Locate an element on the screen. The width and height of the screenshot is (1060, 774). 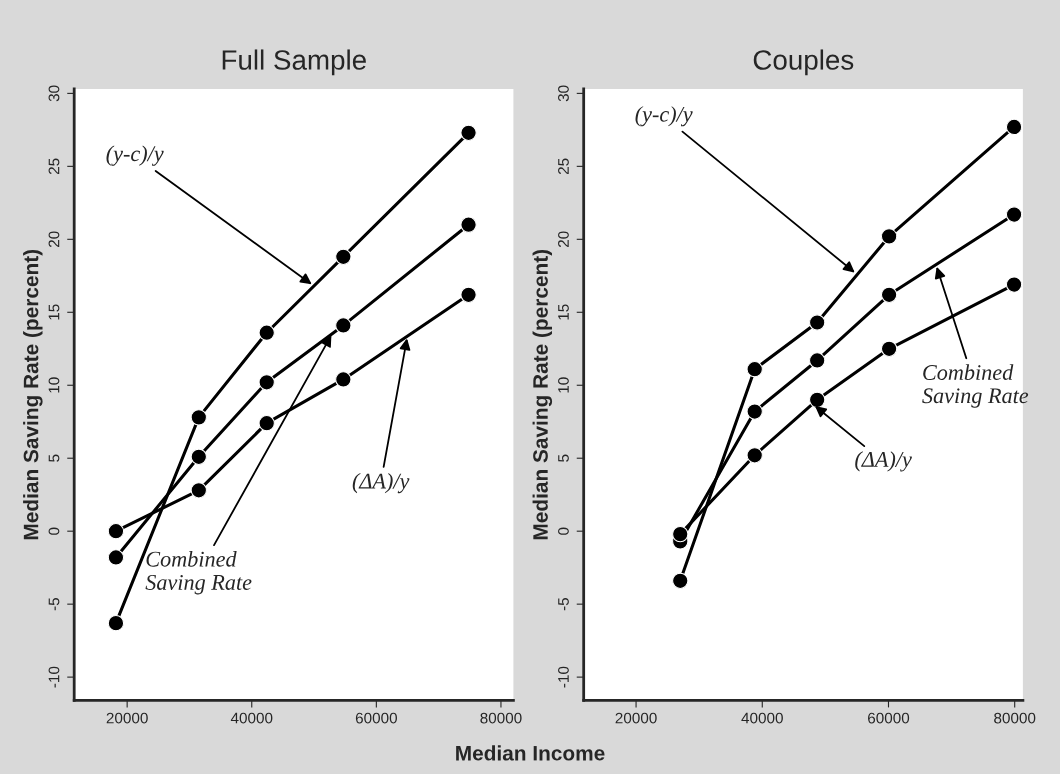
chart-title: Couples is located at coordinates (803, 62).